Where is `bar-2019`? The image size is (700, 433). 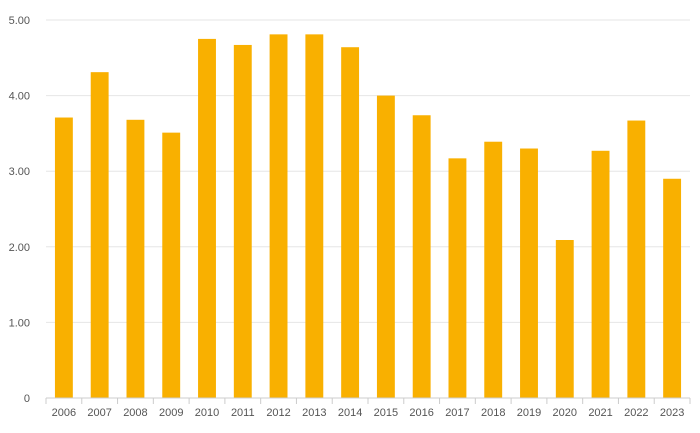 bar-2019 is located at coordinates (529, 273).